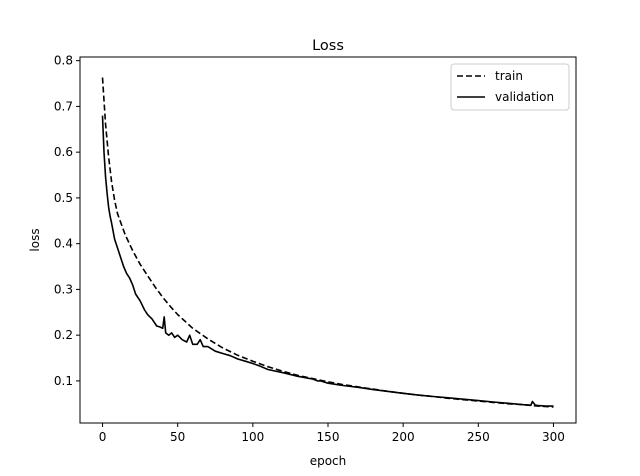  I want to click on x-tick-label: 300, so click(553, 437).